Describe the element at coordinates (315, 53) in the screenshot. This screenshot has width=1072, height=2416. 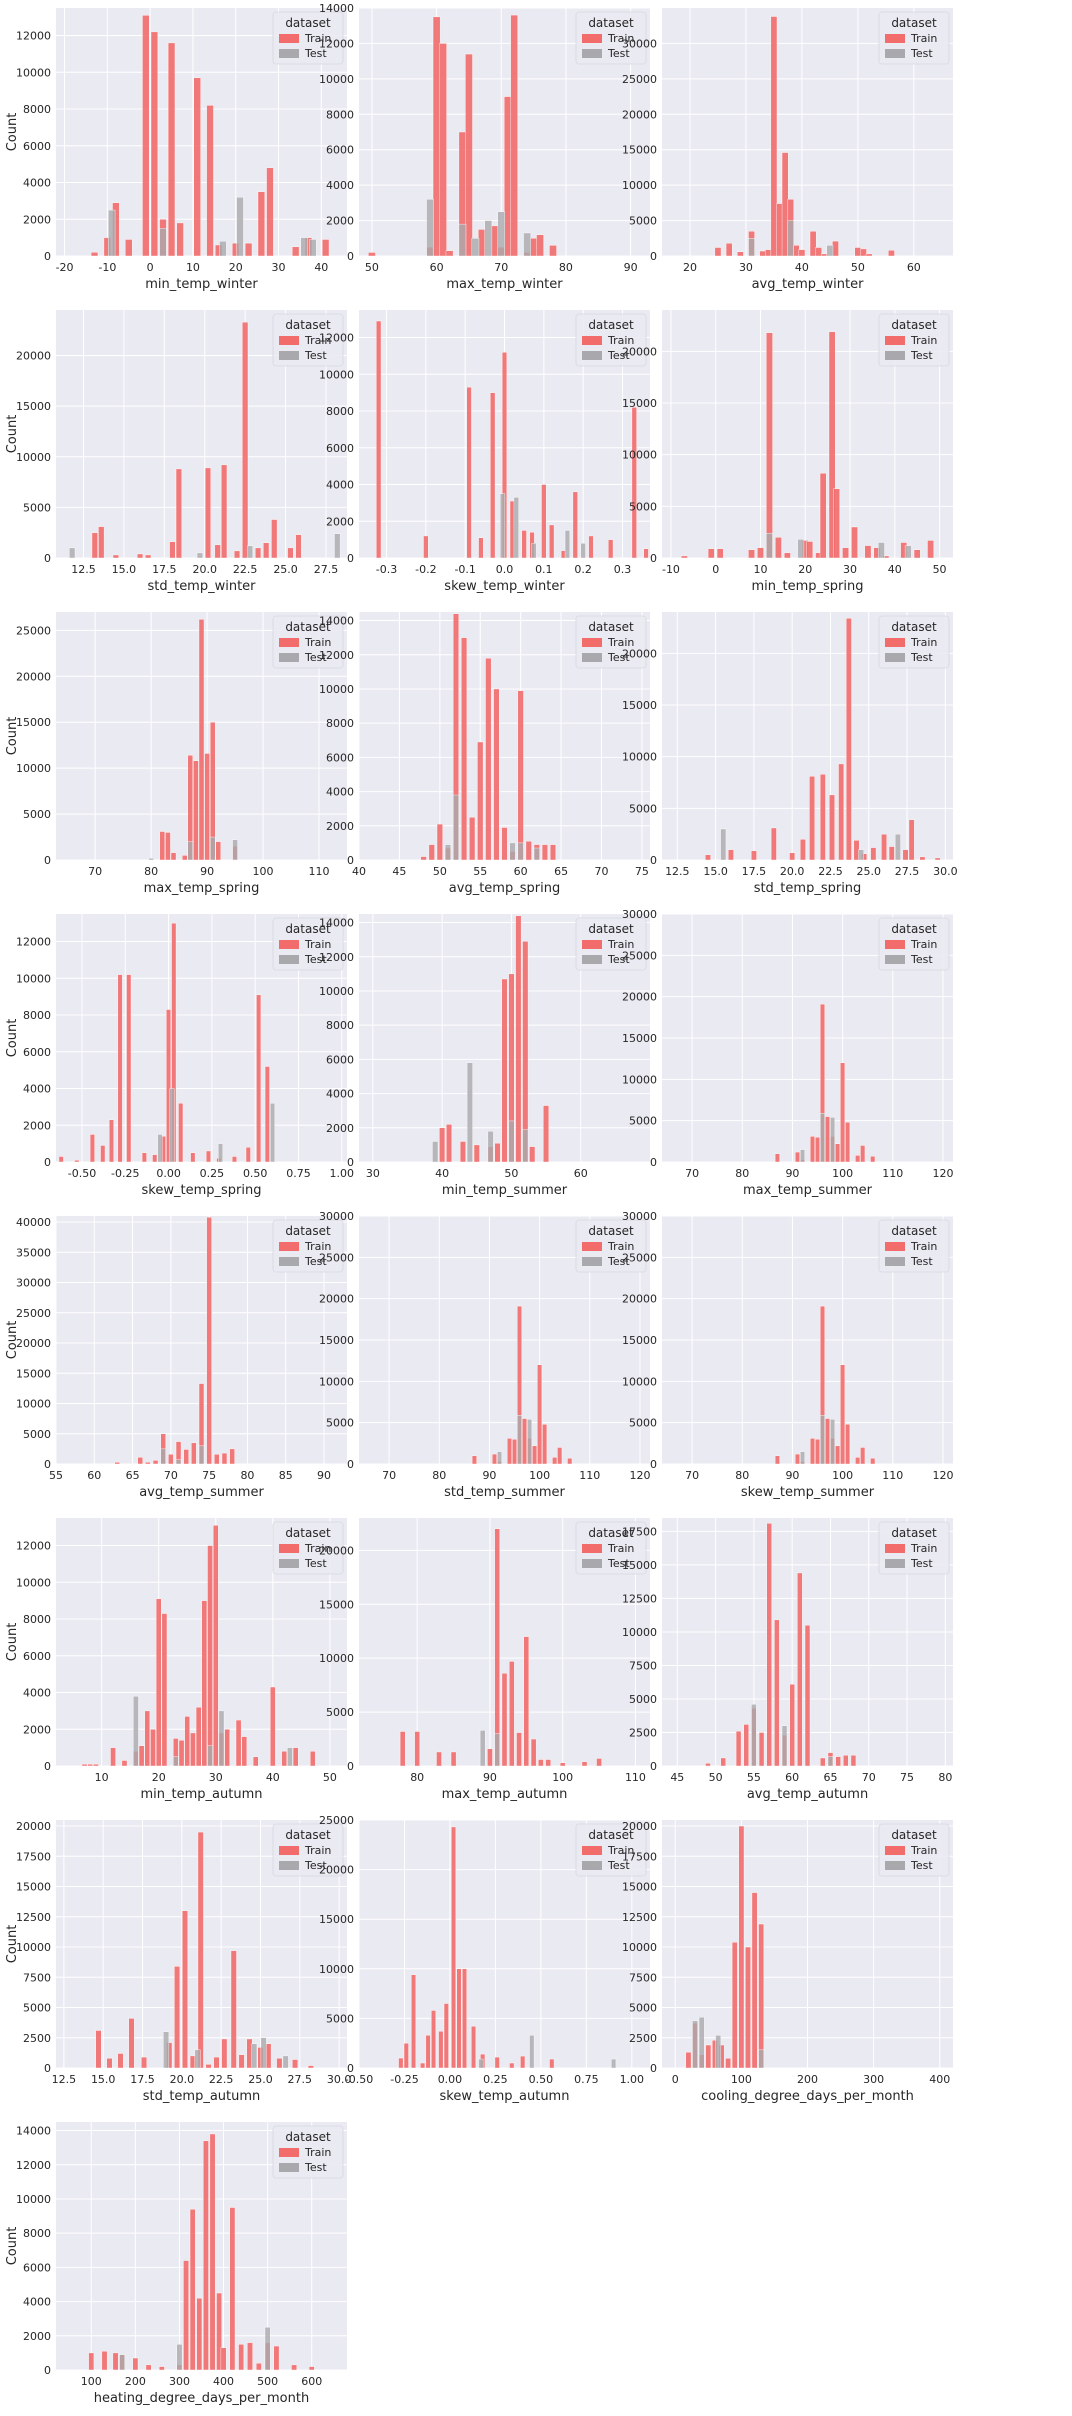
I see `legend-label-test: Test` at that location.